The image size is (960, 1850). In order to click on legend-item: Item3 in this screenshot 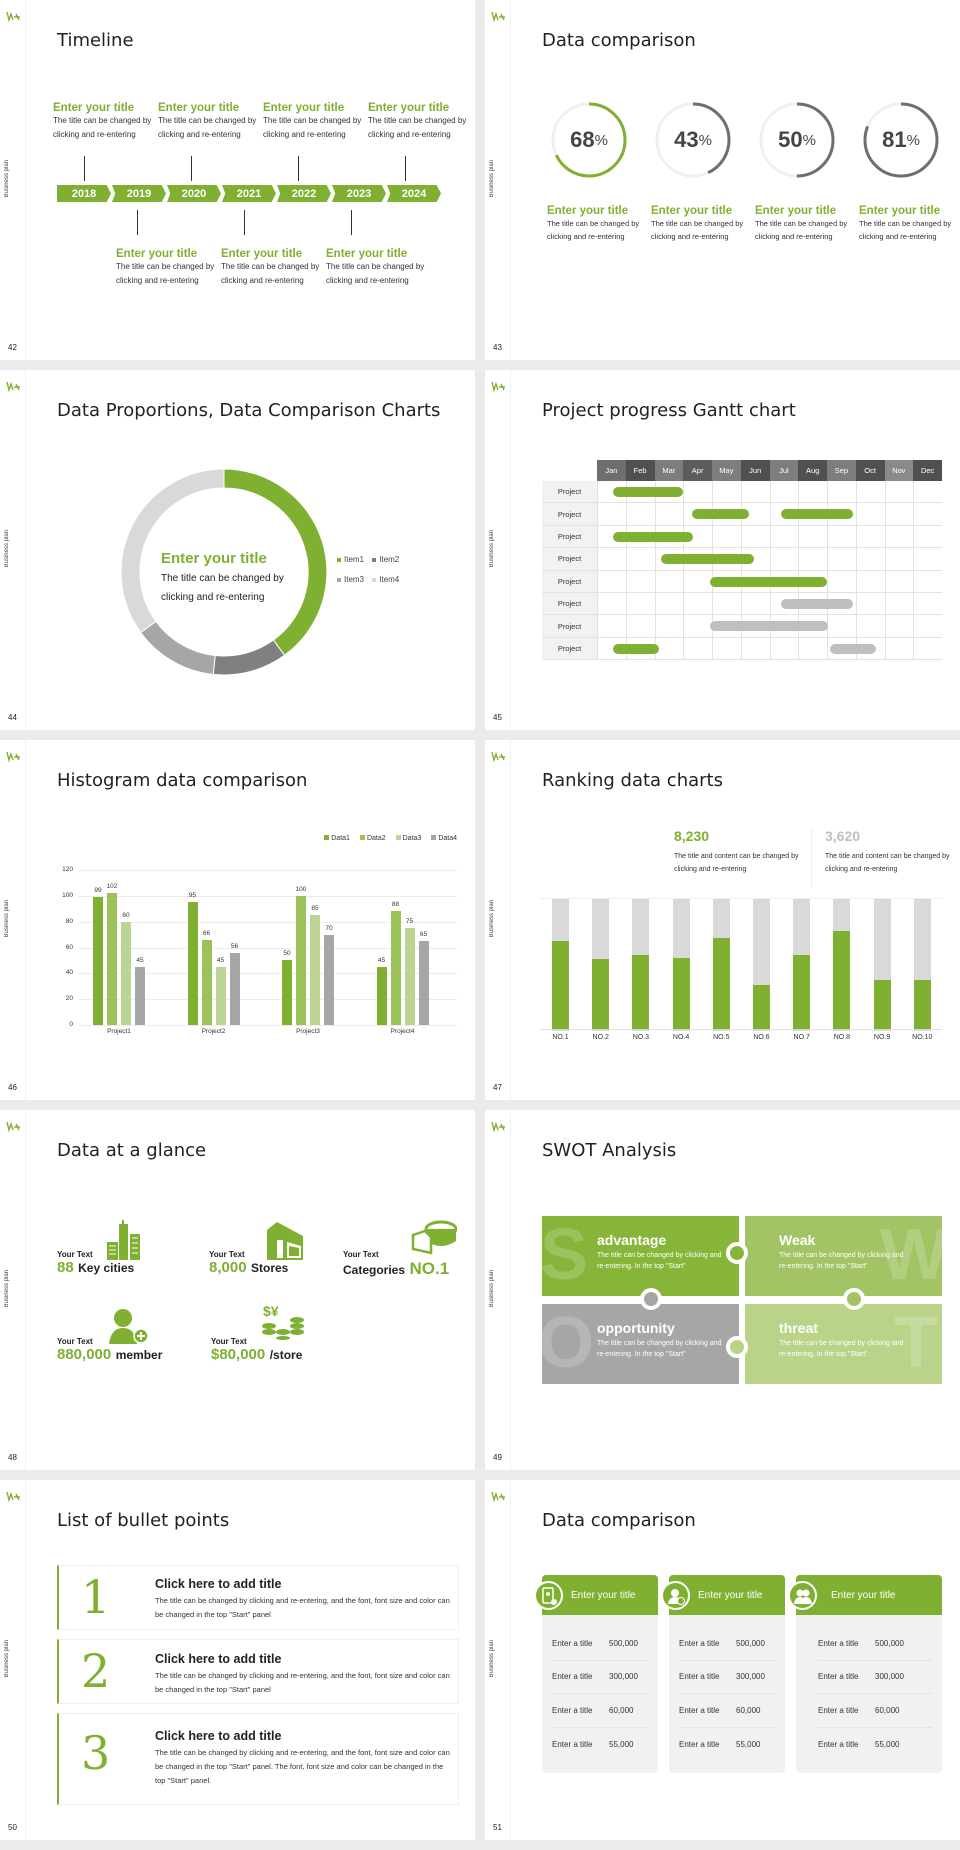, I will do `click(350, 579)`.